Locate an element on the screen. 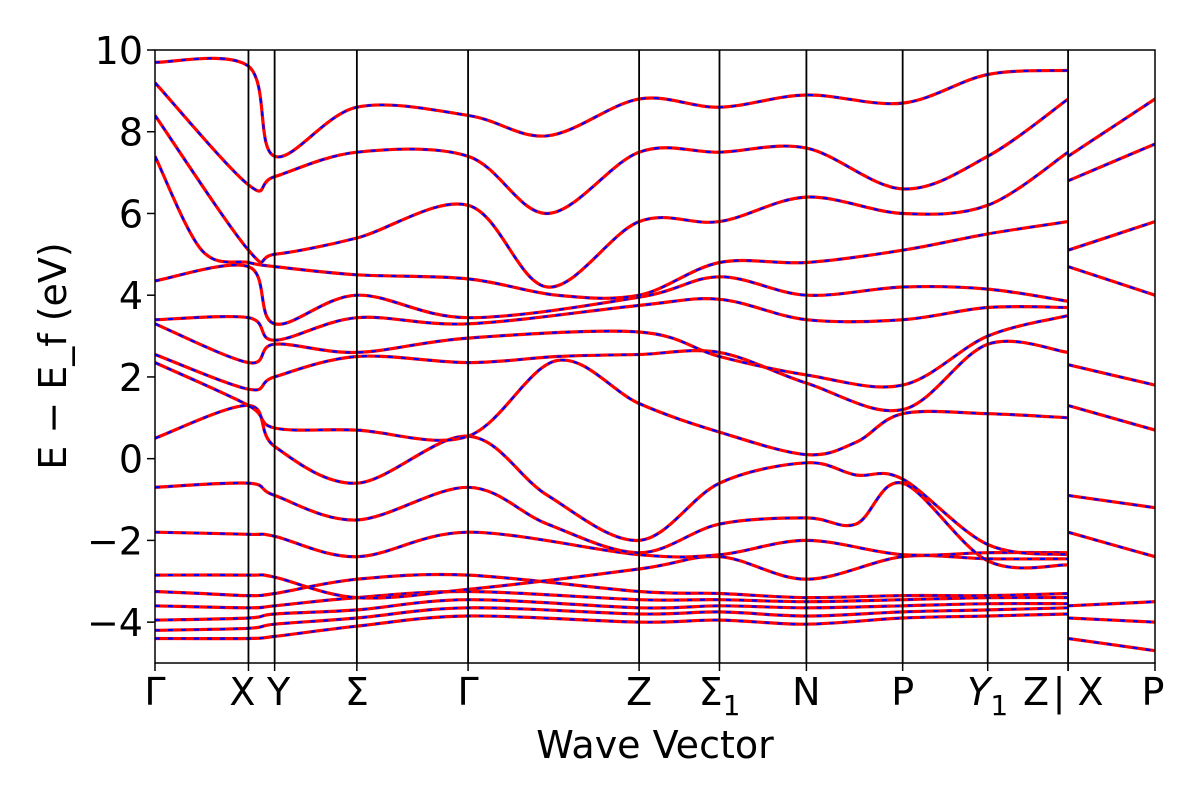 The width and height of the screenshot is (1200, 800). y-tick-label-5: 6 is located at coordinates (131, 214).